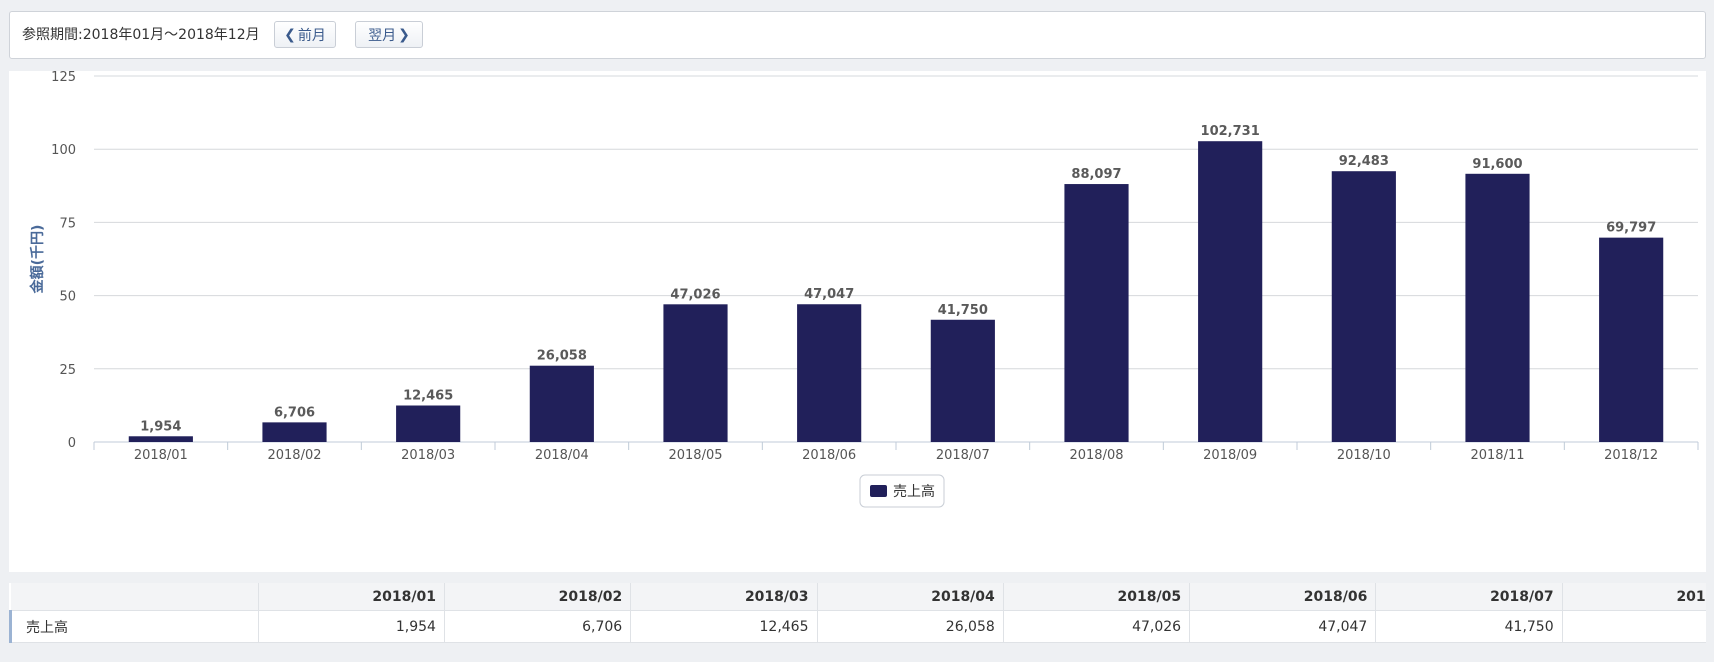 This screenshot has width=1714, height=662. Describe the element at coordinates (311, 35) in the screenshot. I see `prev-month-label: 前月` at that location.